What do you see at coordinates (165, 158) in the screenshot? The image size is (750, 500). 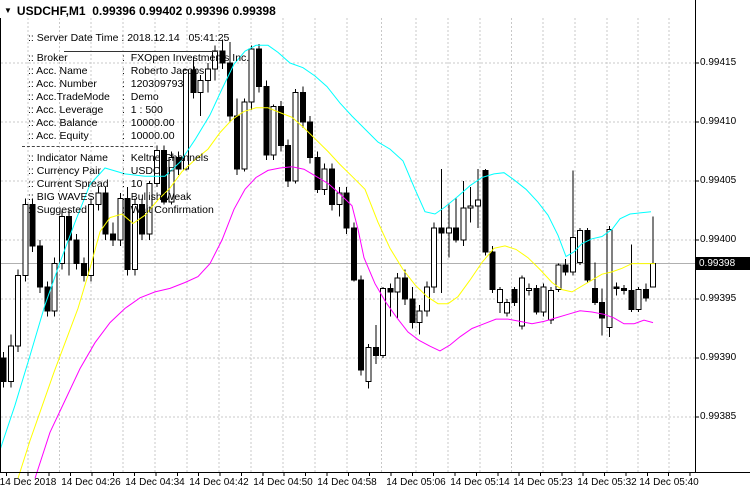 I see `indicator-info-row-value: : KeltnerChannels` at bounding box center [165, 158].